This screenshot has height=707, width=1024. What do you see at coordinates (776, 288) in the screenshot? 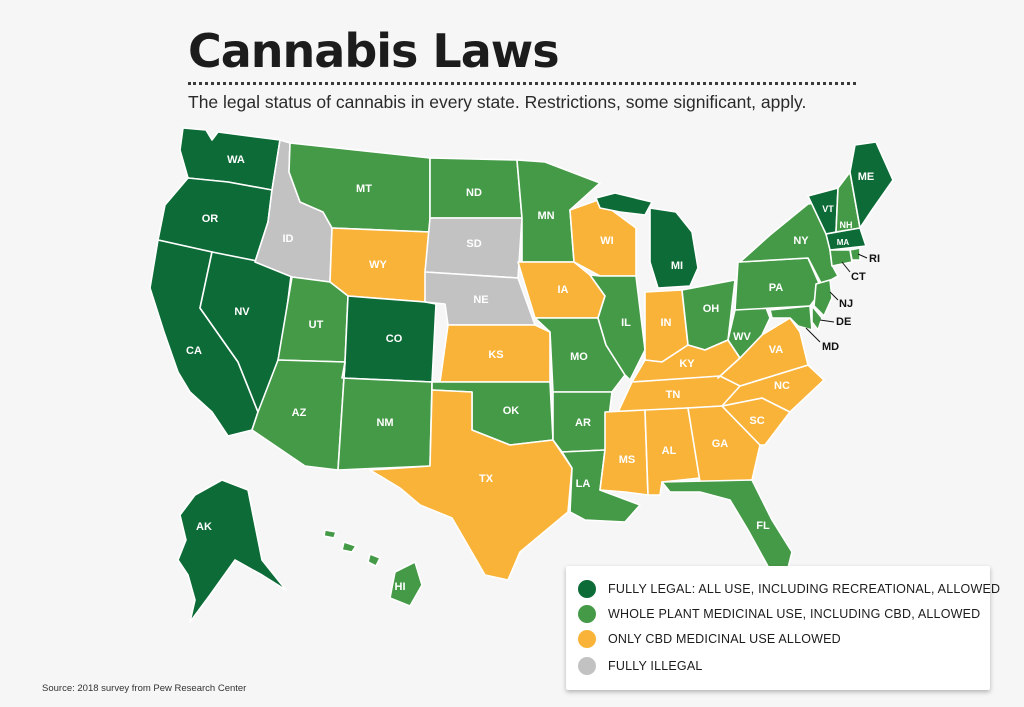
I see `label-pa: PA` at bounding box center [776, 288].